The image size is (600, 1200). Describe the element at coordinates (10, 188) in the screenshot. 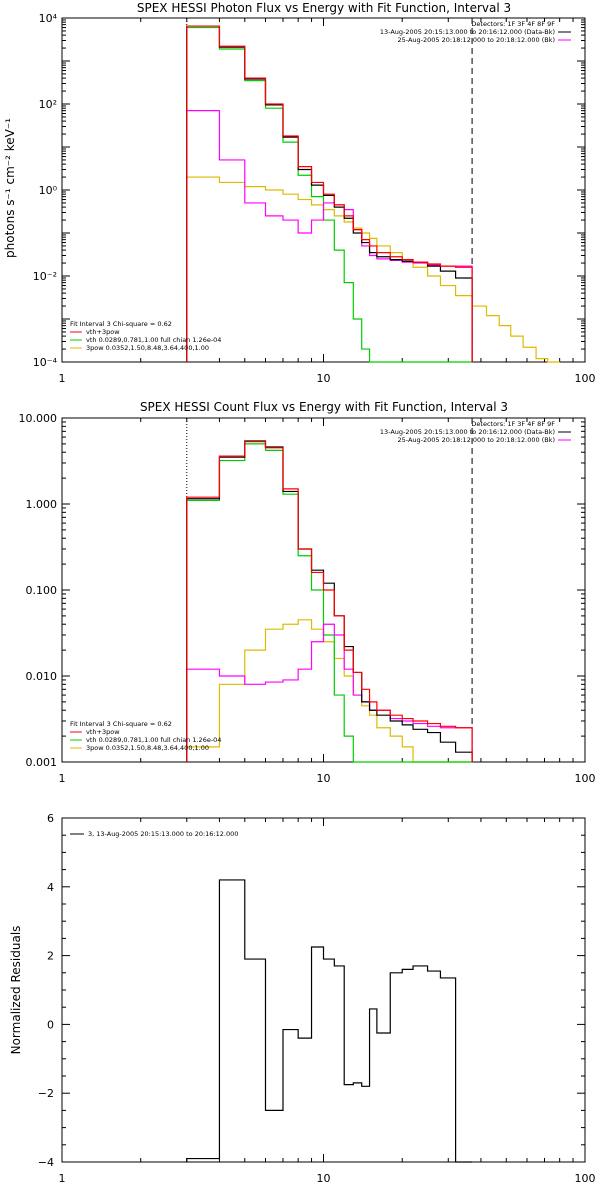

I see `photon-flux-ylabel: photons s⁻¹ cm⁻² keV⁻¹` at that location.